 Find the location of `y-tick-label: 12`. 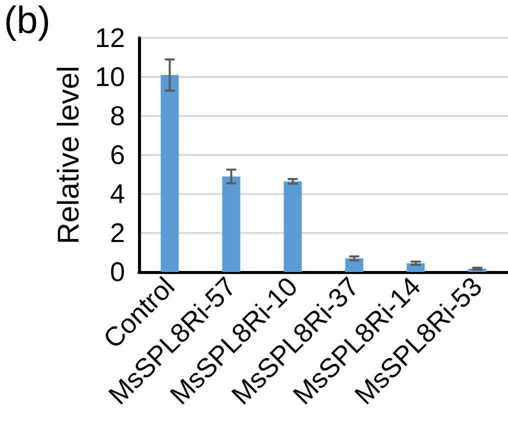

y-tick-label: 12 is located at coordinates (109, 38).